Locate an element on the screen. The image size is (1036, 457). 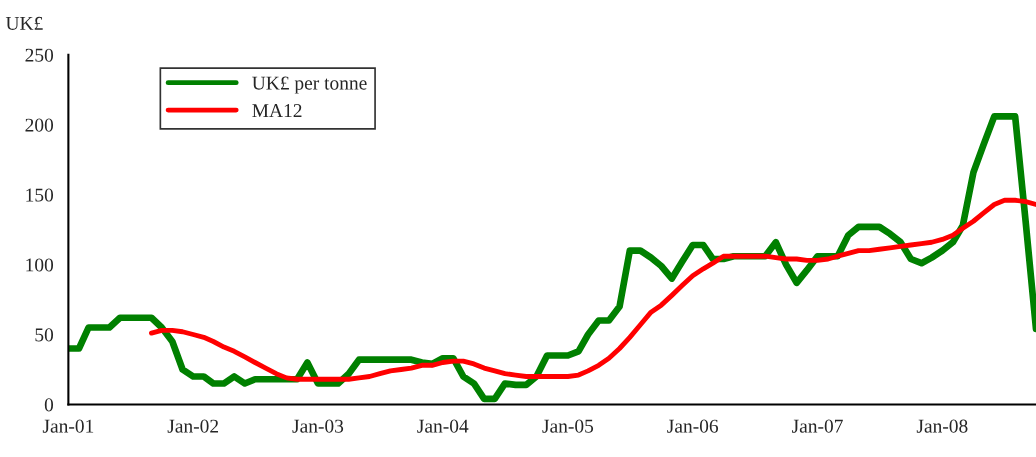
x-tick-label: Jan-07 is located at coordinates (817, 426).